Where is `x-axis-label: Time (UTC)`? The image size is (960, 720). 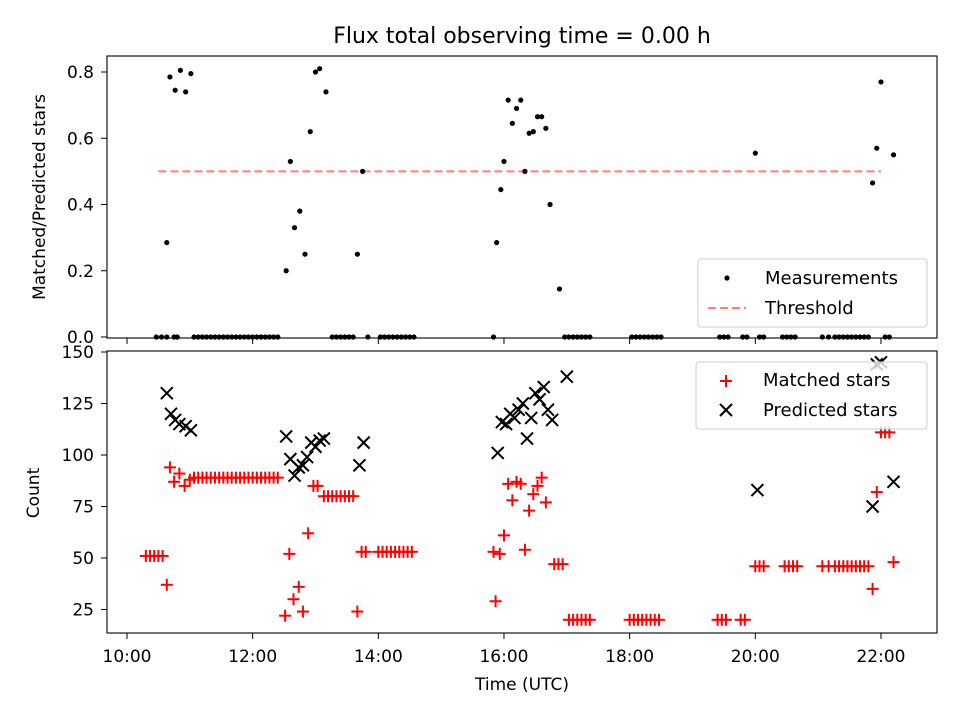
x-axis-label: Time (UTC) is located at coordinates (521, 685).